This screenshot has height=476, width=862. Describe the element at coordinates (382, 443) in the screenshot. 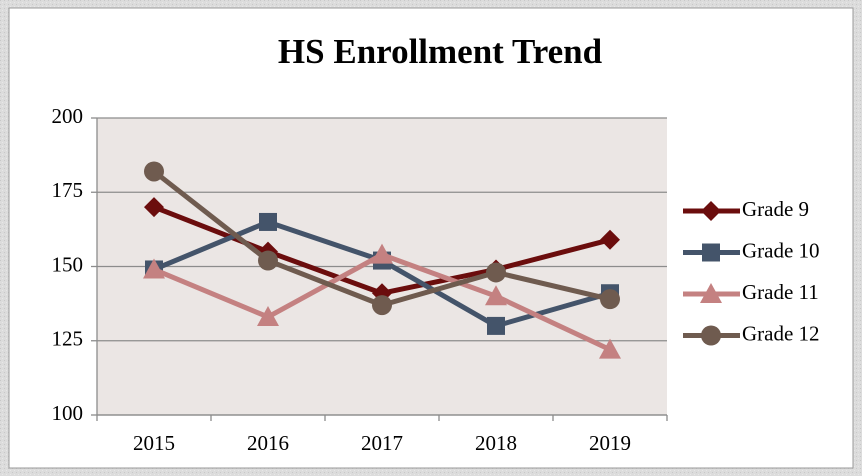

I see `x-tick-label: 2017` at that location.